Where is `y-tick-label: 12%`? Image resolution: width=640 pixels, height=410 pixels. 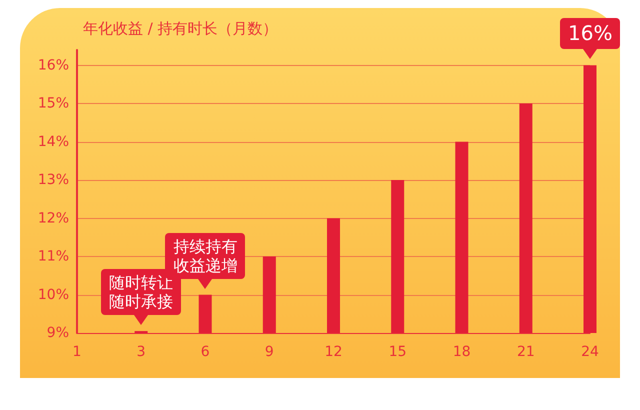 y-tick-label: 12% is located at coordinates (53, 218).